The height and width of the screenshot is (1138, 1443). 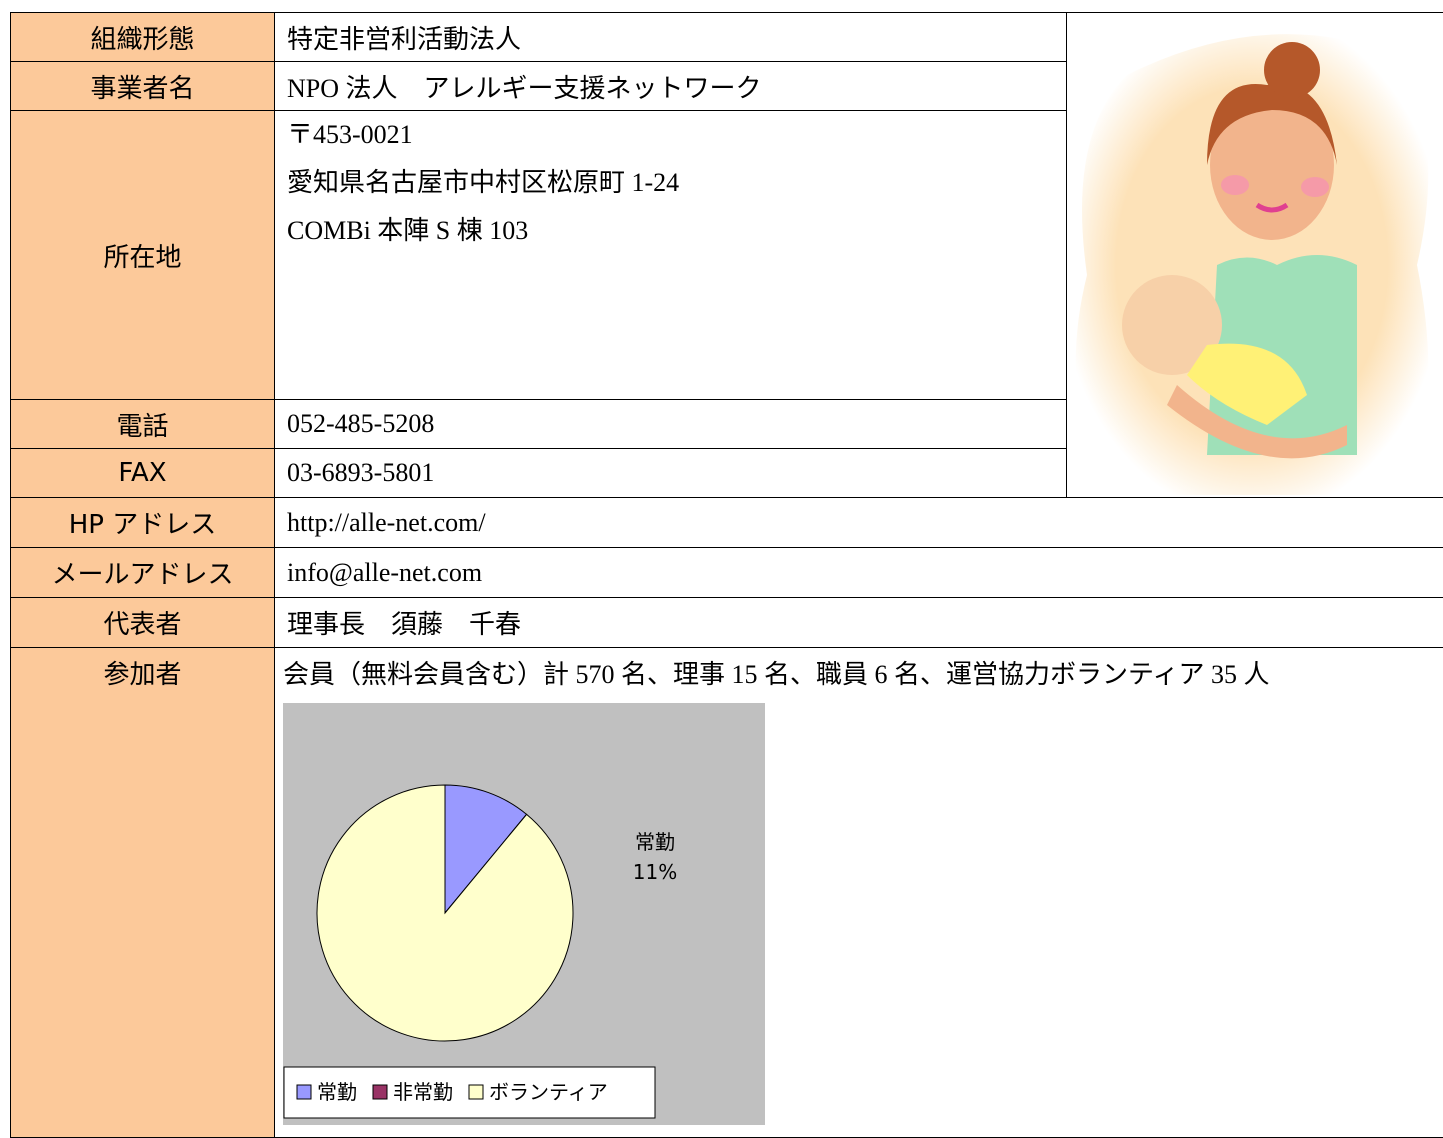 I want to click on row-value: info@alle-net.com, so click(x=859, y=573).